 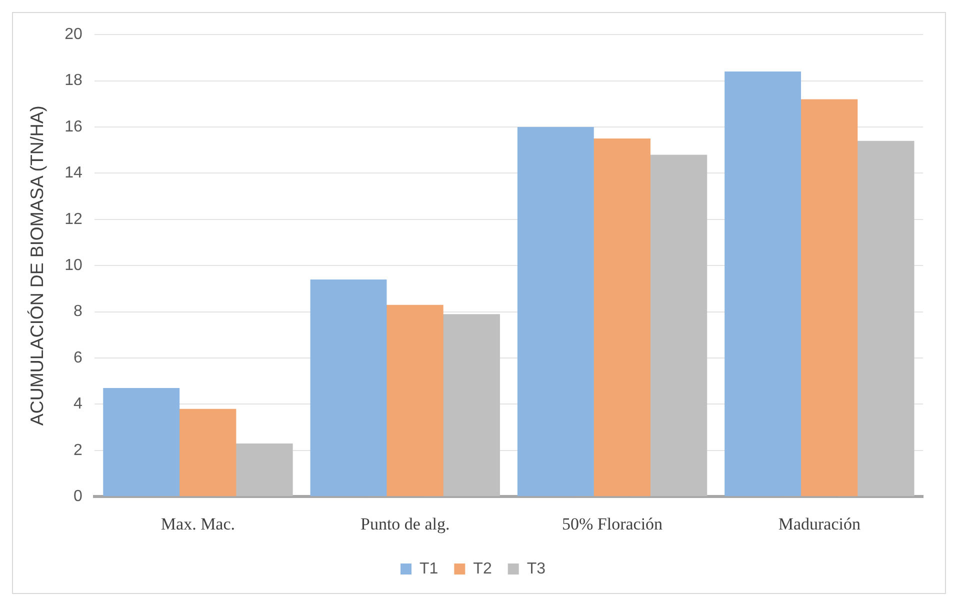 I want to click on y-tick-label: 10, so click(x=73, y=265).